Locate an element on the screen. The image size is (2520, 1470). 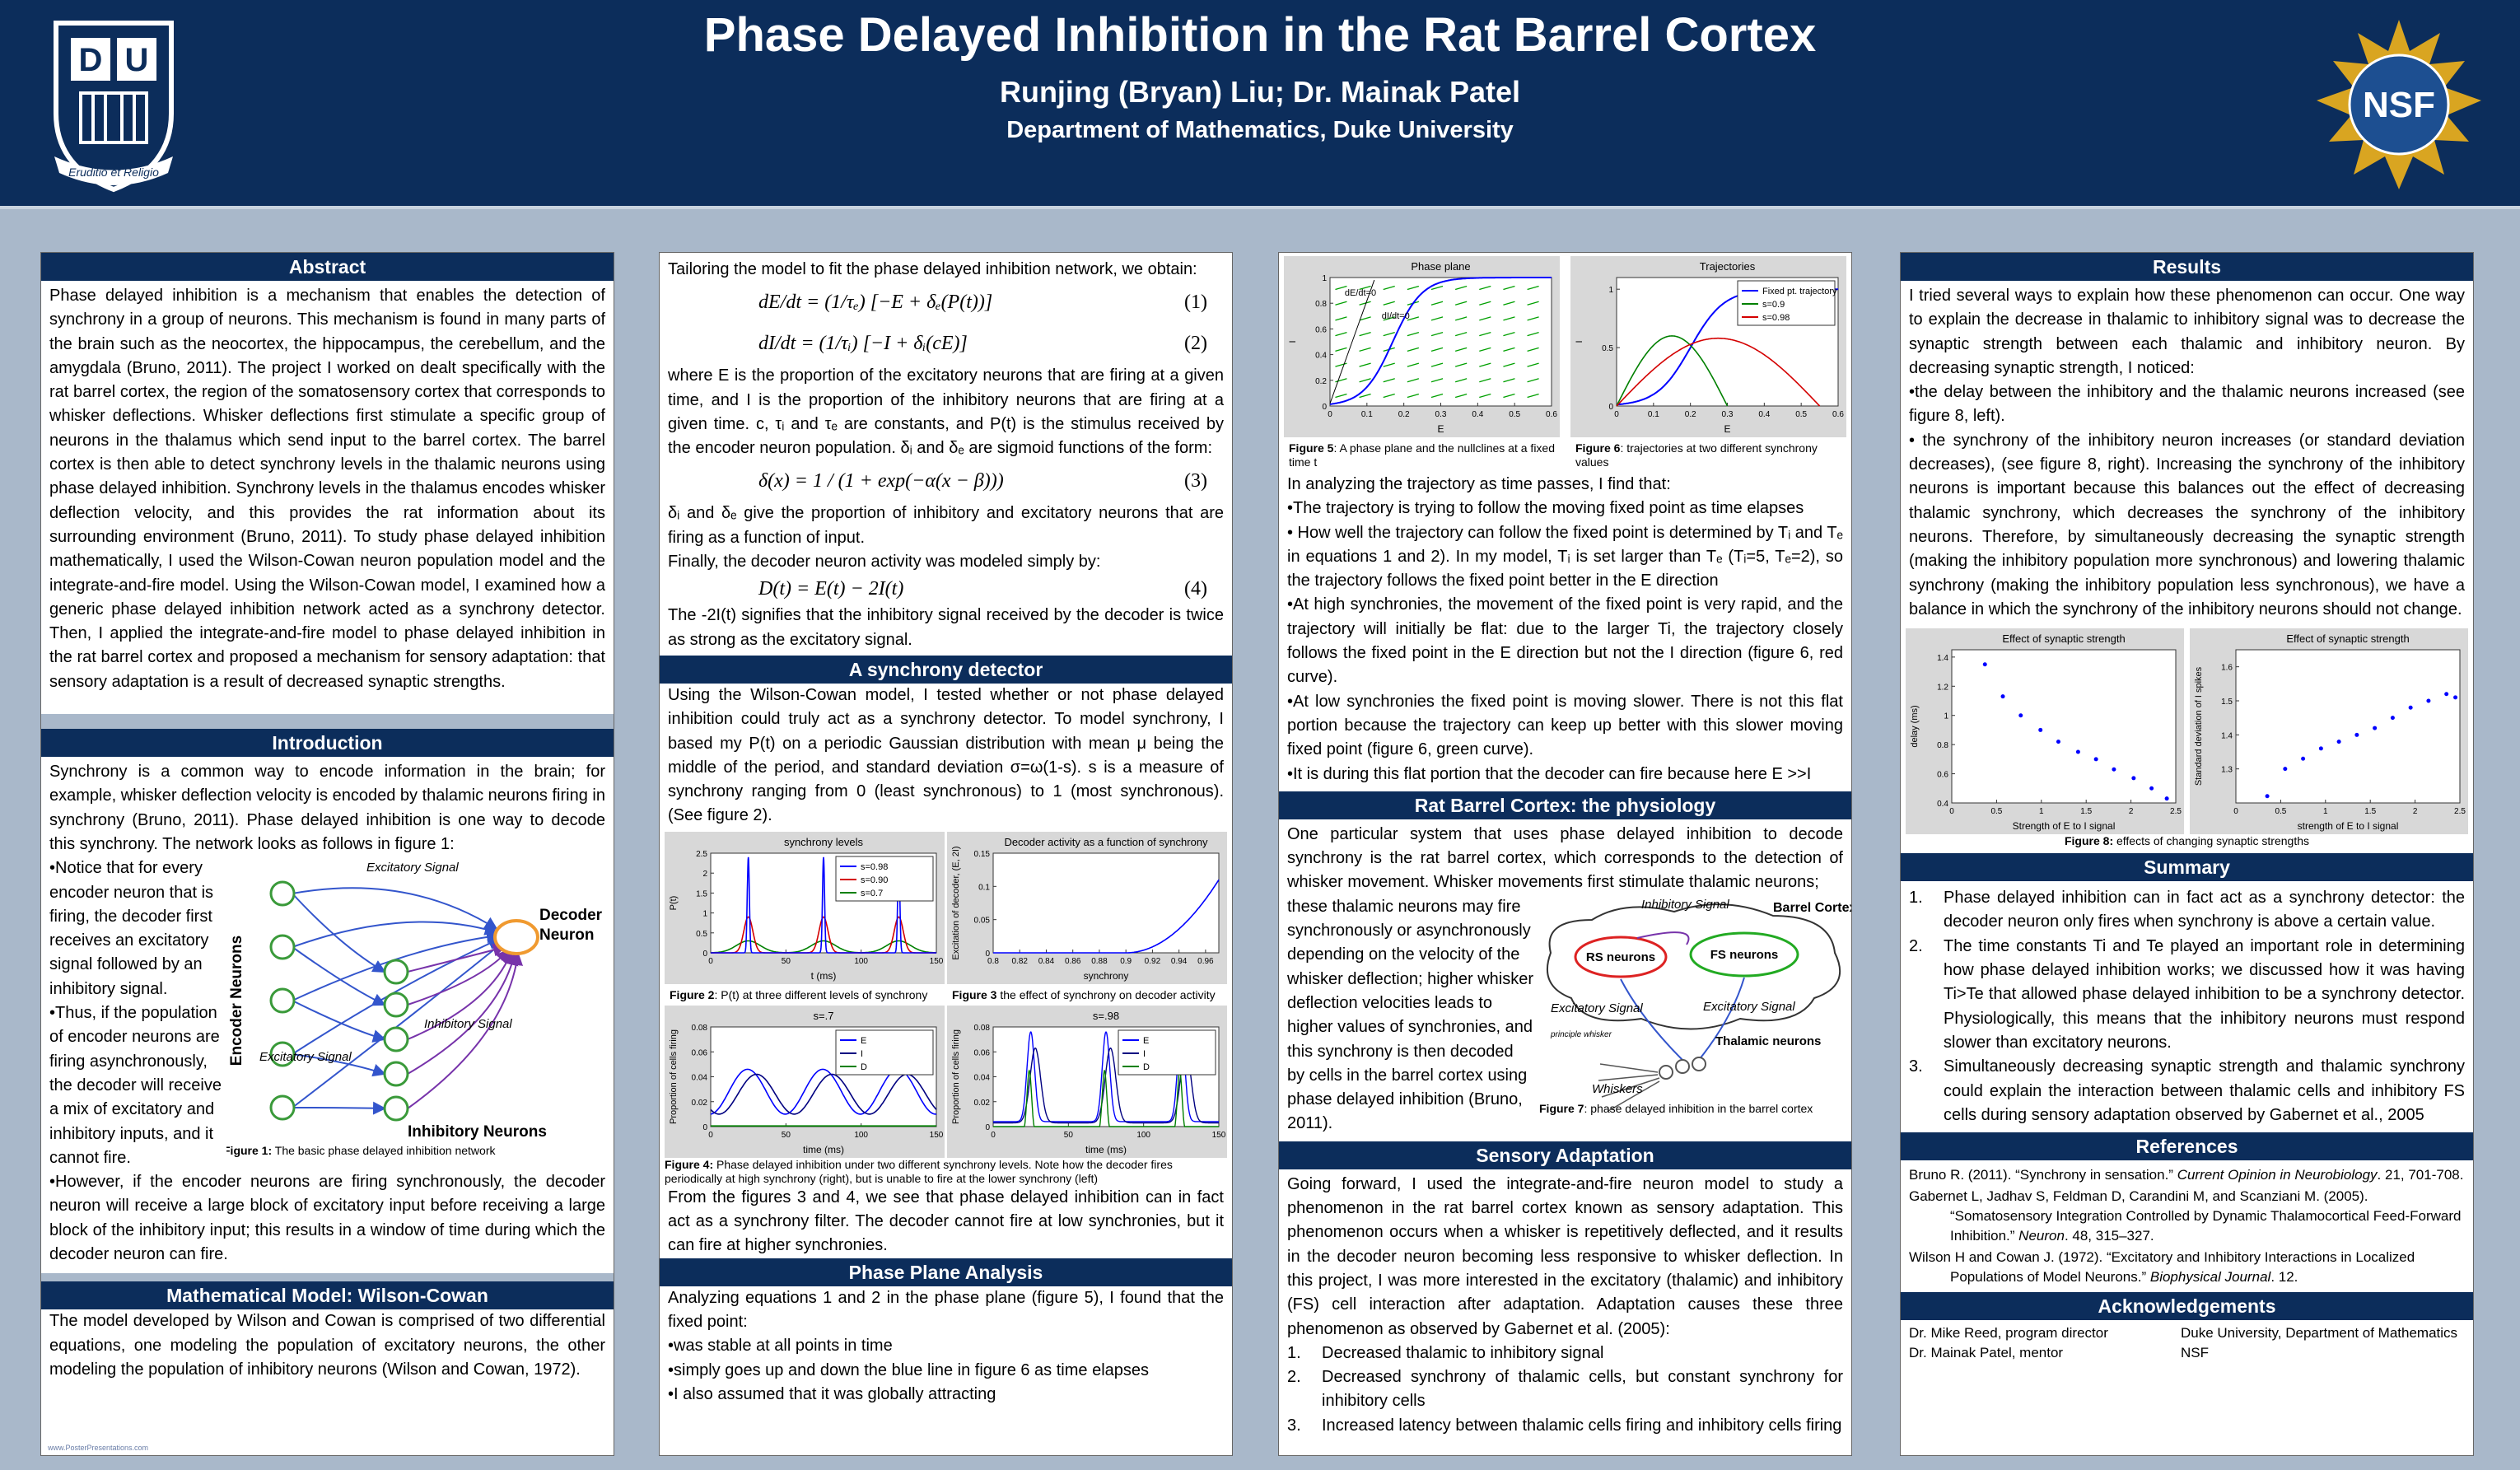
section-heading: Sensory Adaptation is located at coordinates (1565, 1155).